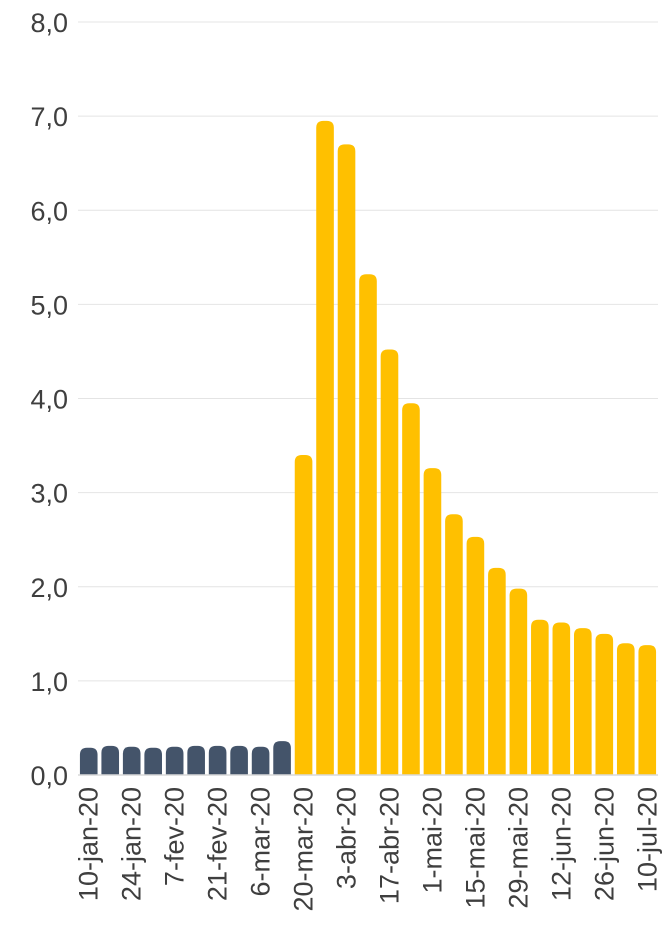  I want to click on y-tick-label: 4,0, so click(49, 400).